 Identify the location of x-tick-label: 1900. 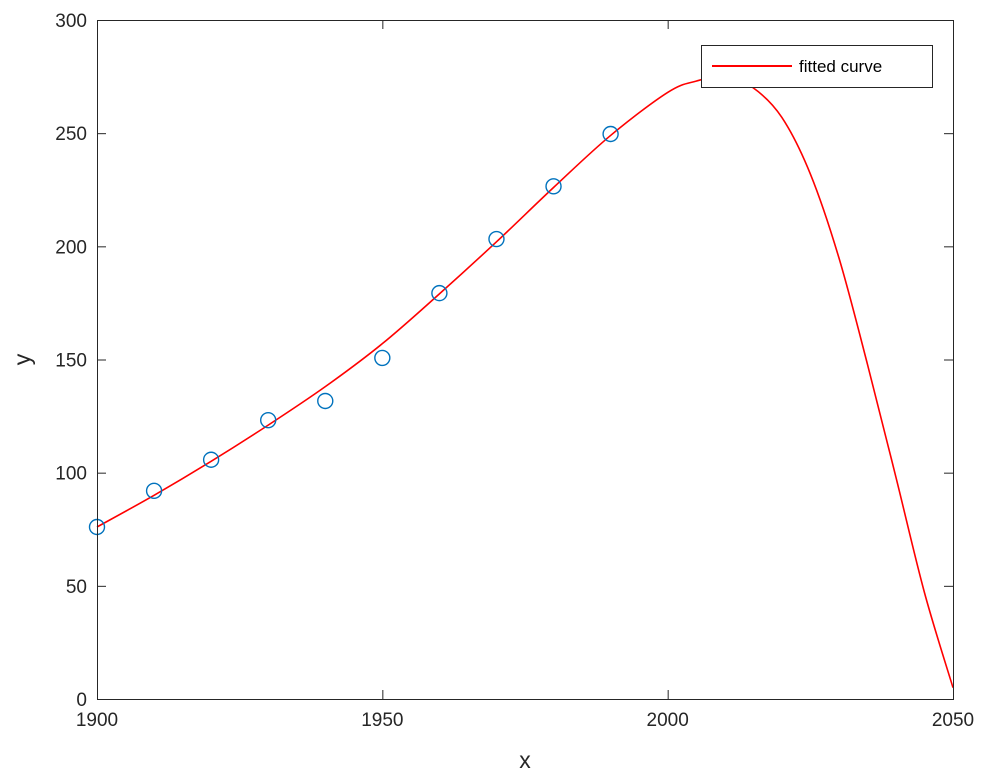
(97, 720).